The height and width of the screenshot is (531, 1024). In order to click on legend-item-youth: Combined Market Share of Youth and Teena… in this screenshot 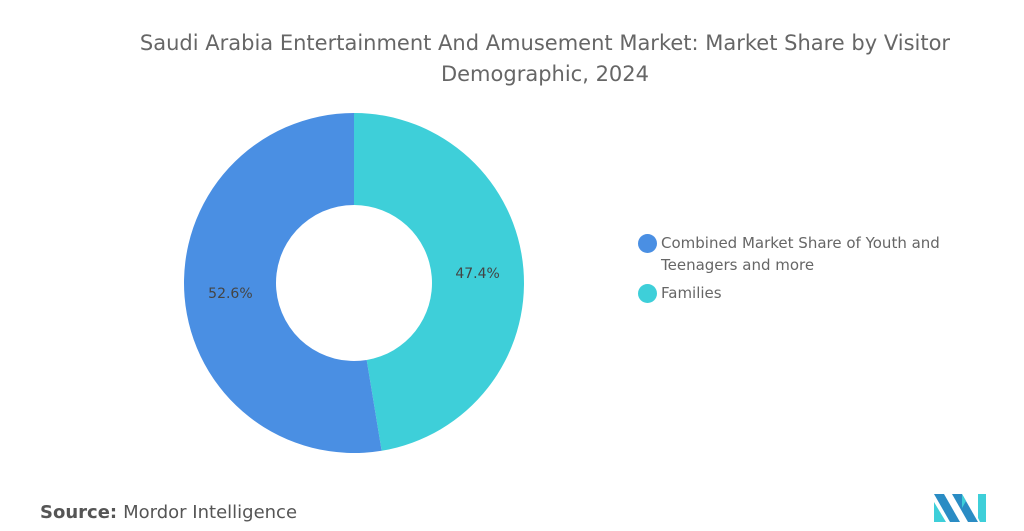, I will do `click(808, 254)`.